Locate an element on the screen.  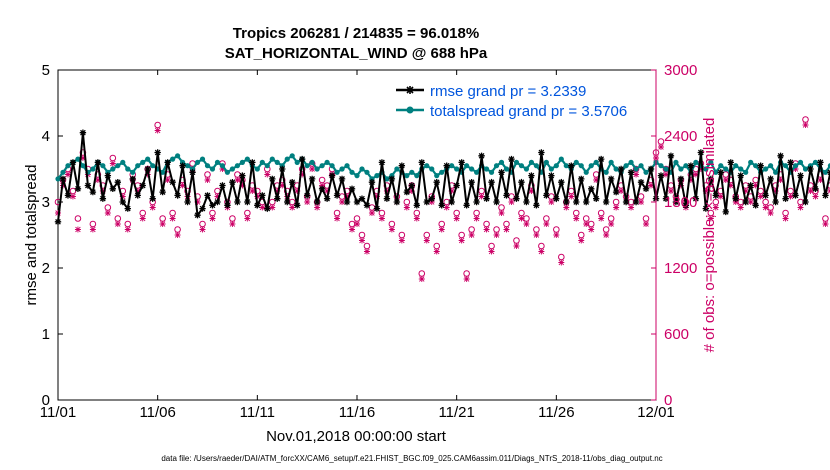
y-axis-right-label: # of obs: o=possible; ×=assimilated is located at coordinates (709, 235).